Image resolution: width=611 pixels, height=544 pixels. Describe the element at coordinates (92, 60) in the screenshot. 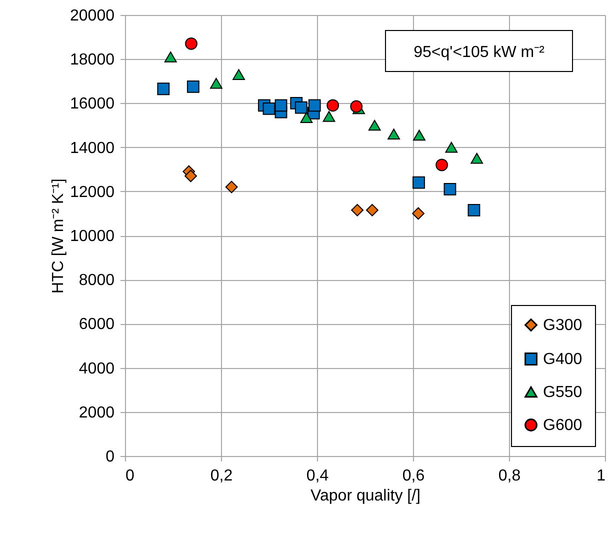

I see `y-tick-label: 18000` at that location.